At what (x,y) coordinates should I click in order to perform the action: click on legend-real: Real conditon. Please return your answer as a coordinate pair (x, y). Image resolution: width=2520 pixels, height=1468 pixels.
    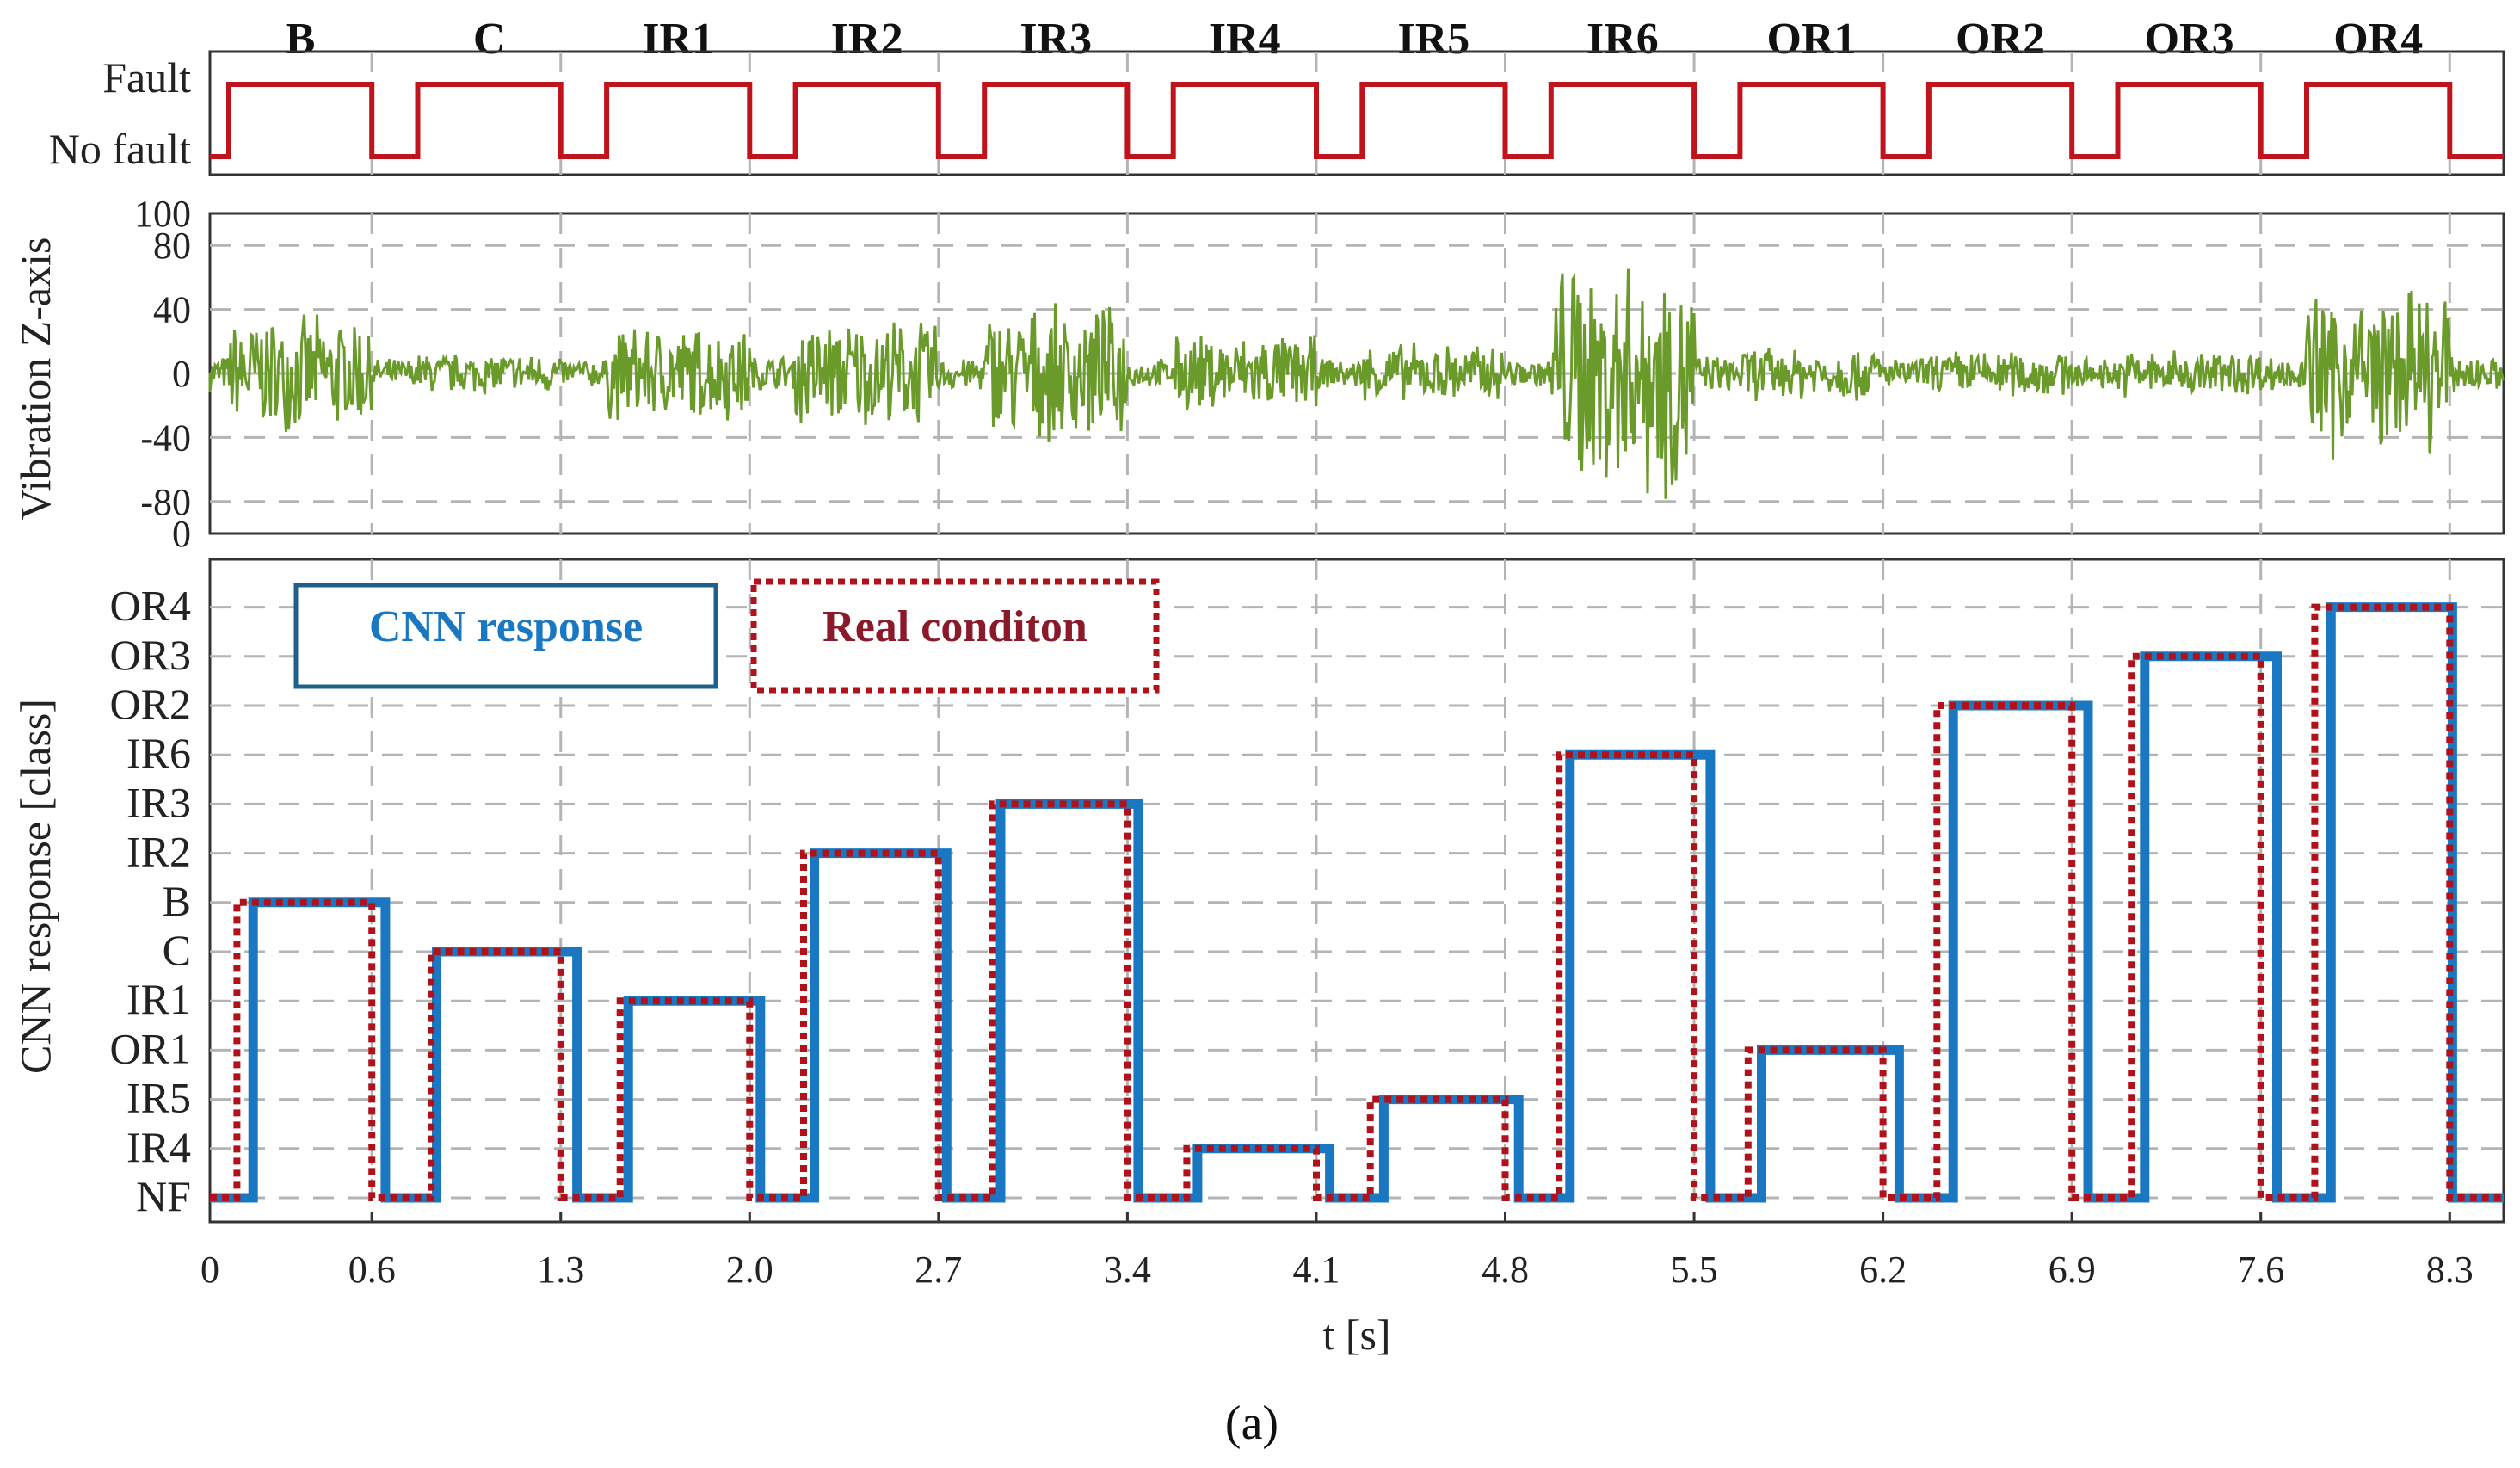
    Looking at the image, I should click on (955, 636).